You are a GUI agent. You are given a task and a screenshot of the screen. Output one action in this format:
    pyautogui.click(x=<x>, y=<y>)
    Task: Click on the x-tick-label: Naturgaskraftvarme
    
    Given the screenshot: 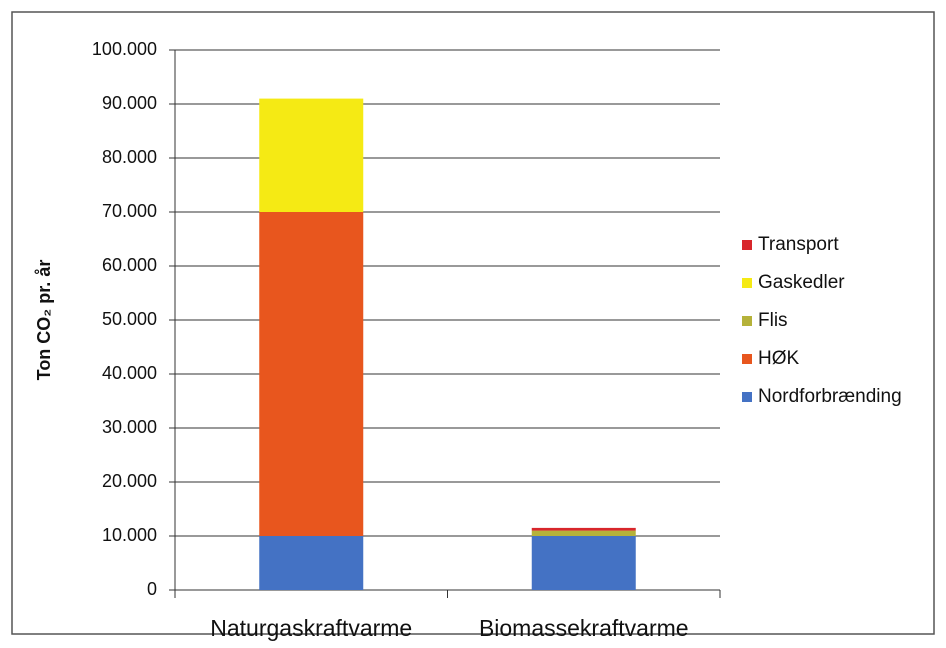 What is the action you would take?
    pyautogui.click(x=311, y=628)
    